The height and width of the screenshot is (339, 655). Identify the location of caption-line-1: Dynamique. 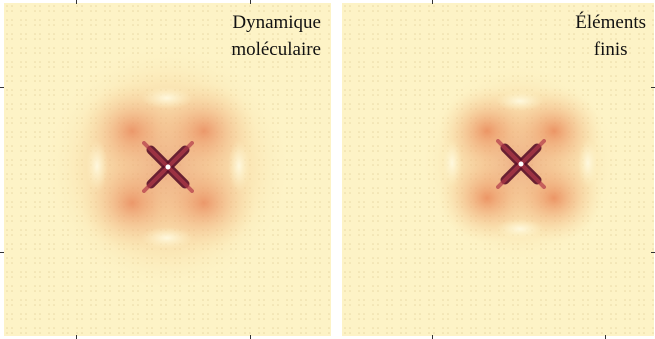
(276, 22).